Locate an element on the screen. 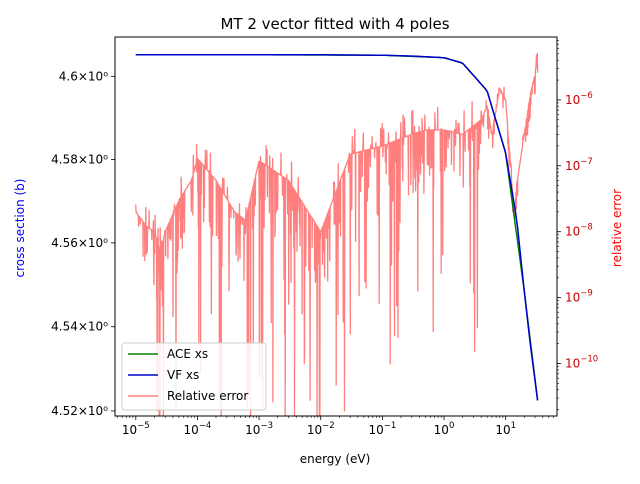  x-tick-label: 10¹ is located at coordinates (505, 429).